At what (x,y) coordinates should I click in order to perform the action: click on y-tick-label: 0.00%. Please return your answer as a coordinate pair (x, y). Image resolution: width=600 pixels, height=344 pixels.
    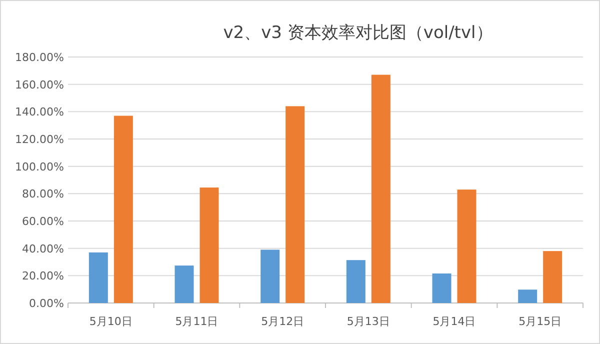
    Looking at the image, I should click on (46, 303).